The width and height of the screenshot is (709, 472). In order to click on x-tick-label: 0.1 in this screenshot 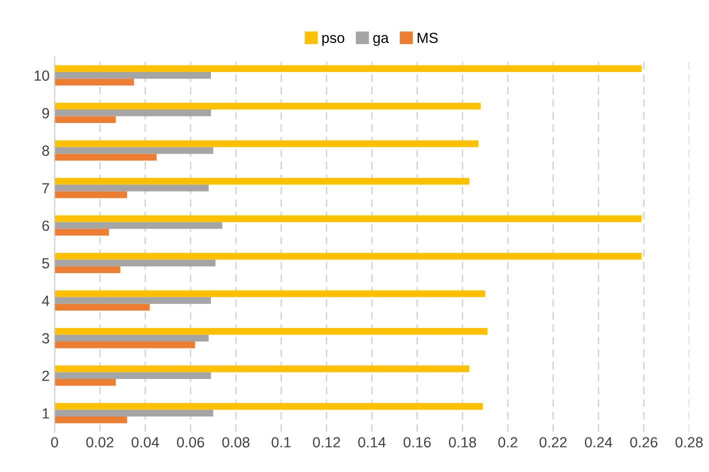, I will do `click(281, 442)`.